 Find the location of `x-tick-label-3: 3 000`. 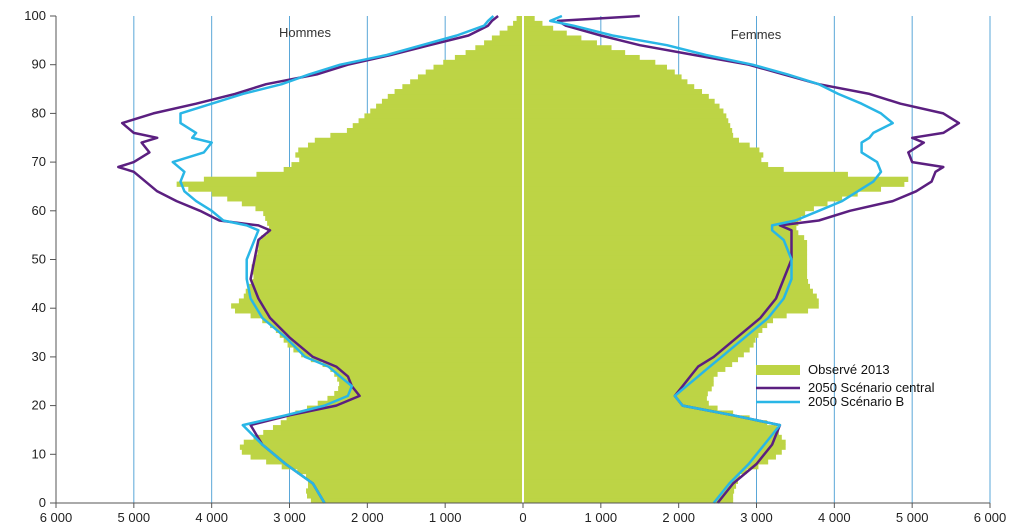

x-tick-label-3: 3 000 is located at coordinates (289, 517).